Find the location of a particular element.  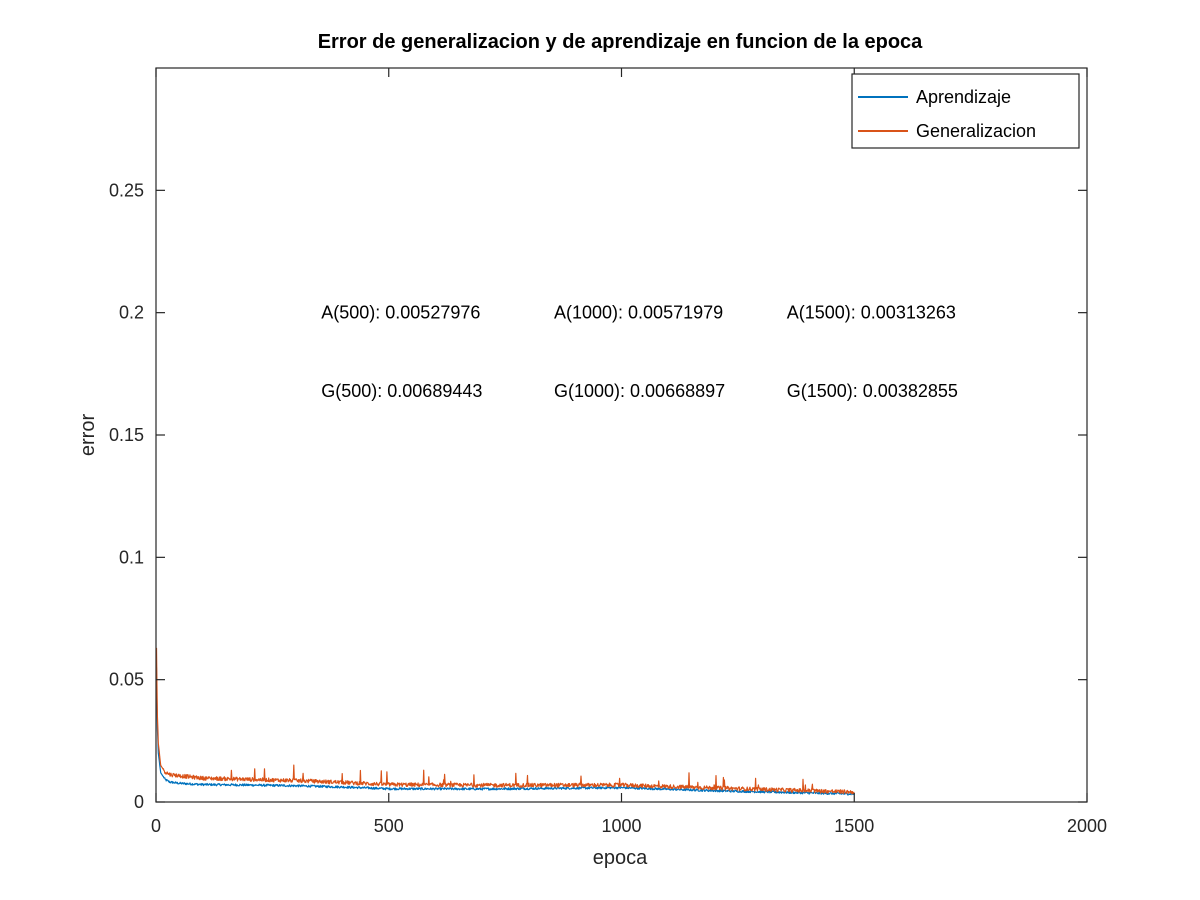

legend-box is located at coordinates (965, 111).